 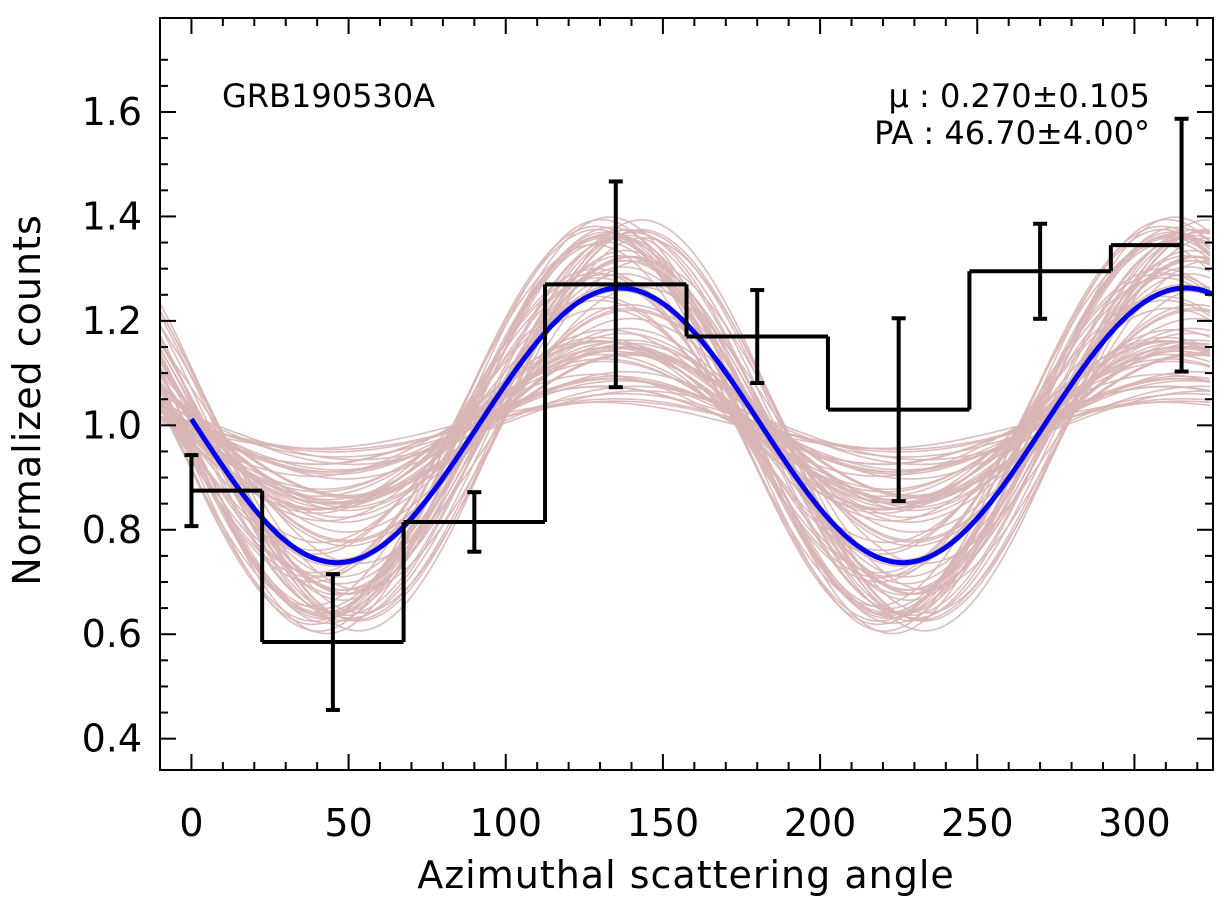 I want to click on x-tick-label: 250, so click(x=977, y=823).